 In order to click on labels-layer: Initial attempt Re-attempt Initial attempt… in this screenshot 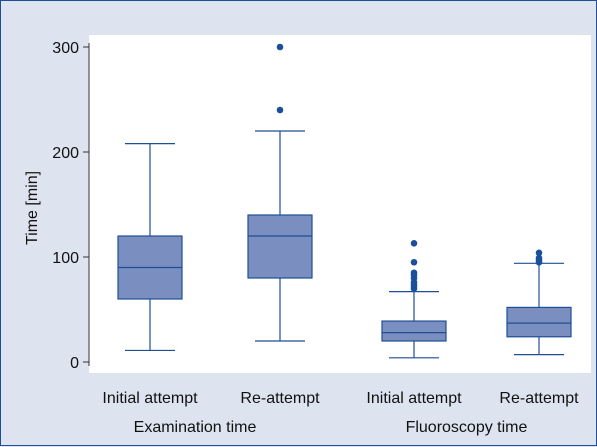, I will do `click(340, 413)`.